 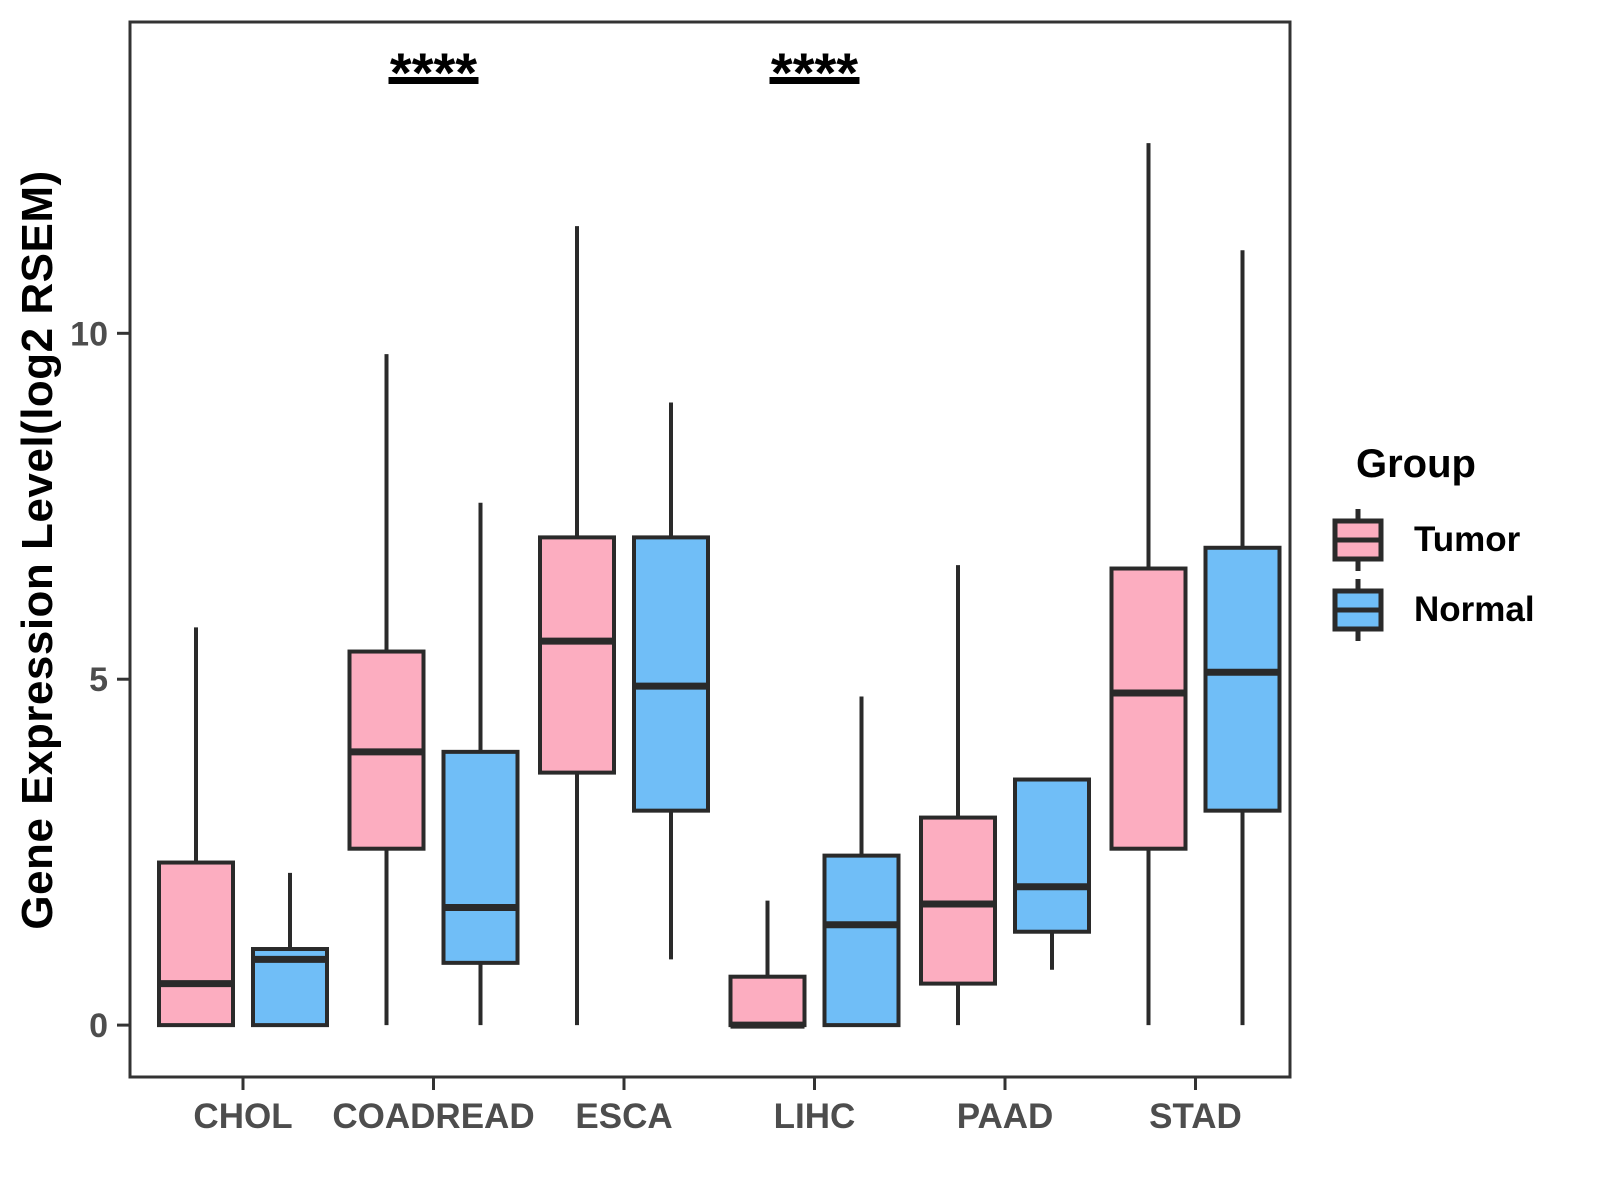 I want to click on x-tick-label-stad: STAD, so click(x=1195, y=1116).